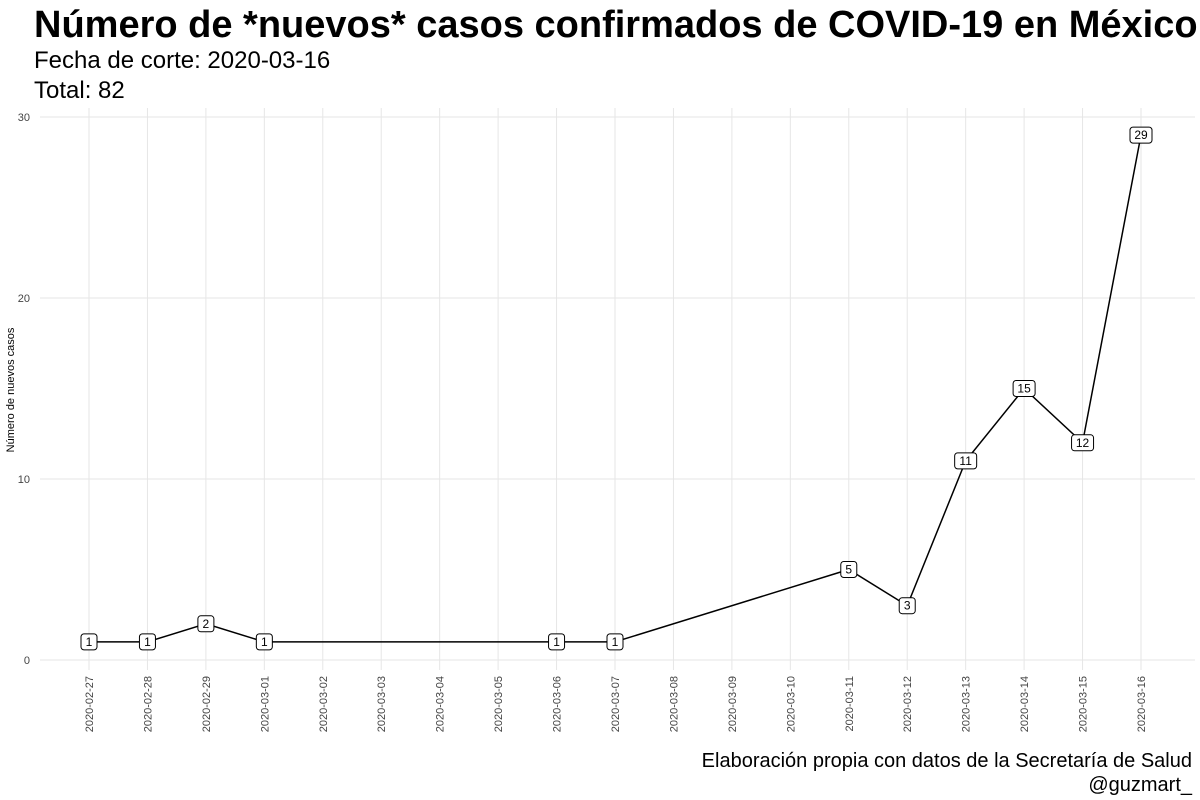 The width and height of the screenshot is (1200, 800). Describe the element at coordinates (27, 661) in the screenshot. I see `y-tick-label: 0` at that location.